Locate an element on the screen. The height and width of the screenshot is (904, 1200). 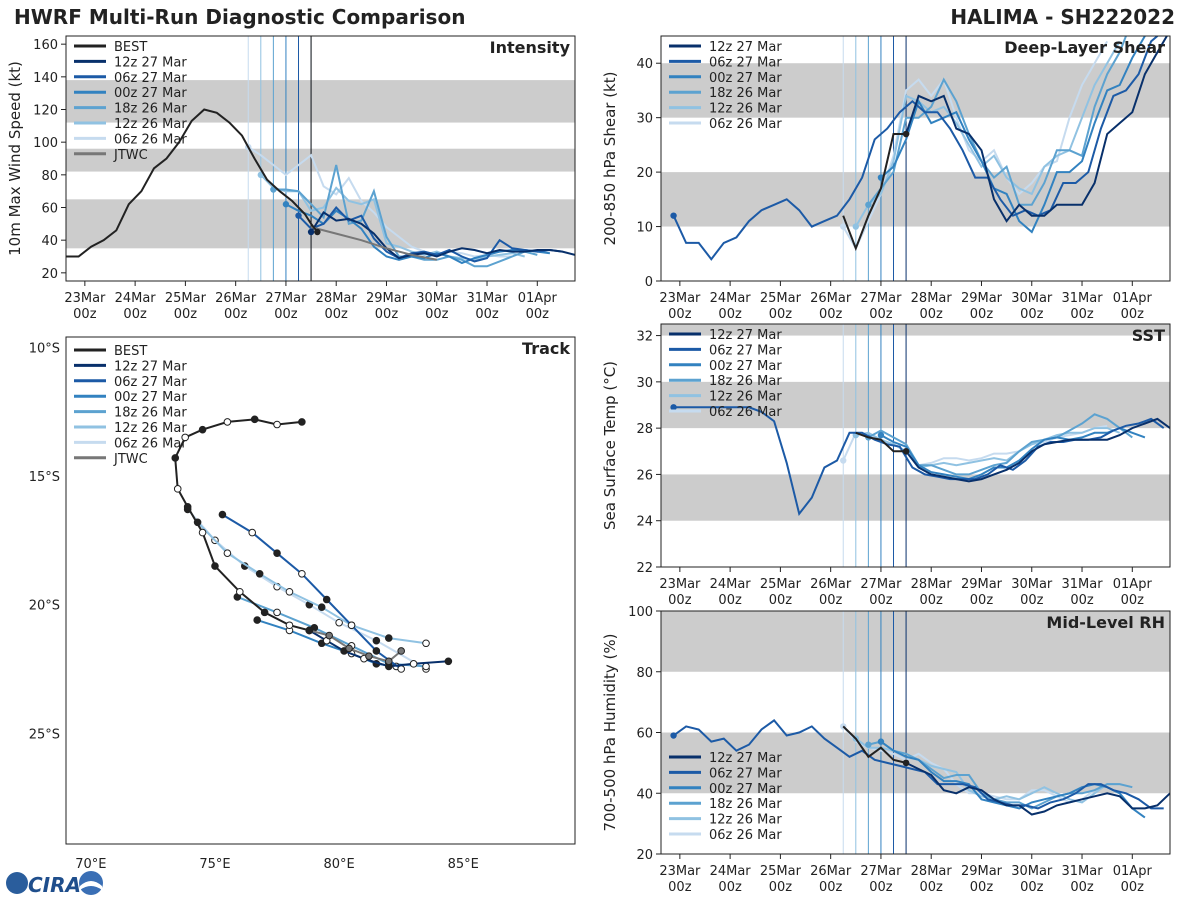
track-lon-label: 70°E is located at coordinates (90, 864).